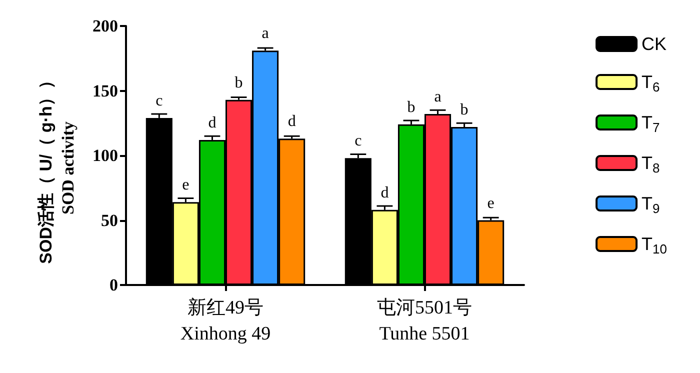 This screenshot has height=373, width=700. What do you see at coordinates (105, 90) in the screenshot?
I see `y-tick-label: 150` at bounding box center [105, 90].